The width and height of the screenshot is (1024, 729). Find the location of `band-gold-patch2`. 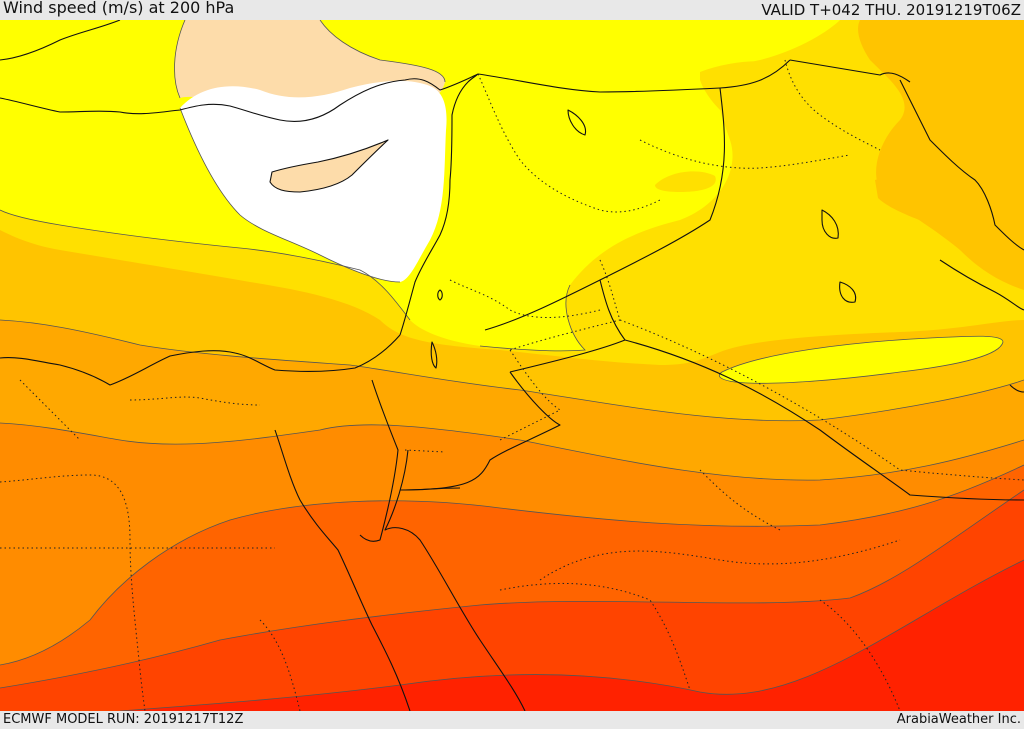

band-gold-patch2 is located at coordinates (685, 181).